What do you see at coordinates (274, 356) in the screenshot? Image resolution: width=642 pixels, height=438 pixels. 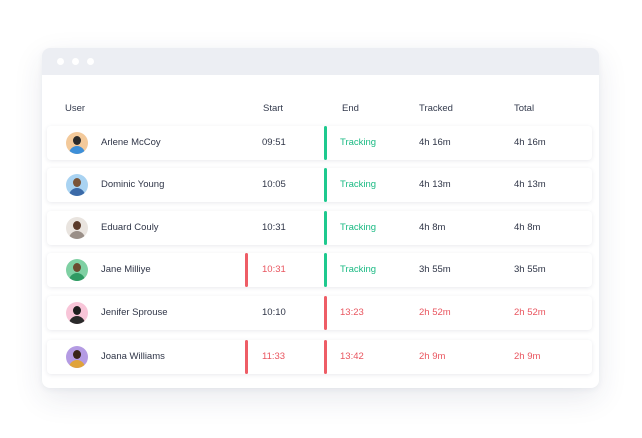 I see `start-time: 11:33` at bounding box center [274, 356].